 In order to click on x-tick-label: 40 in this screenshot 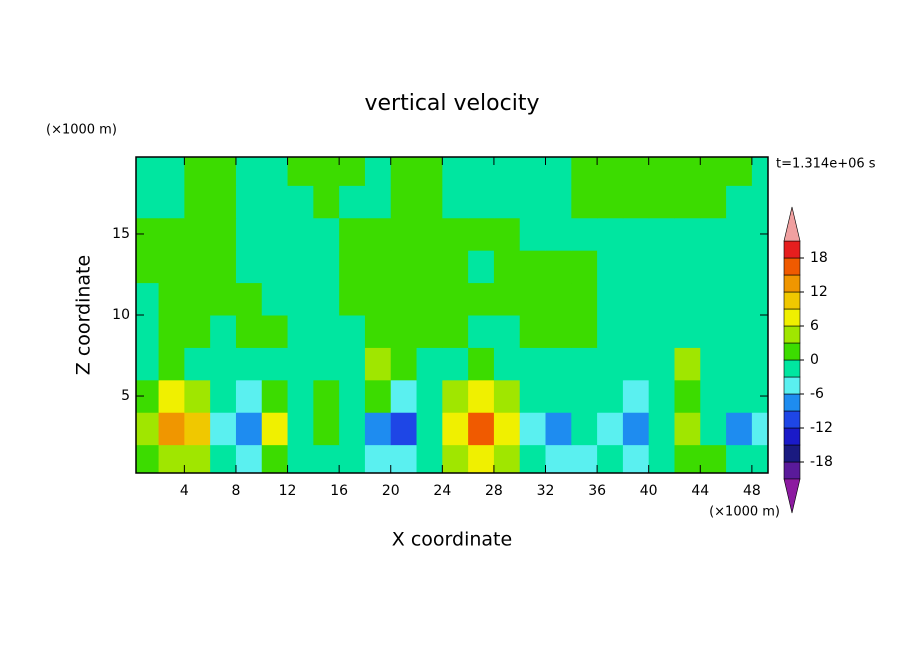, I will do `click(649, 491)`.